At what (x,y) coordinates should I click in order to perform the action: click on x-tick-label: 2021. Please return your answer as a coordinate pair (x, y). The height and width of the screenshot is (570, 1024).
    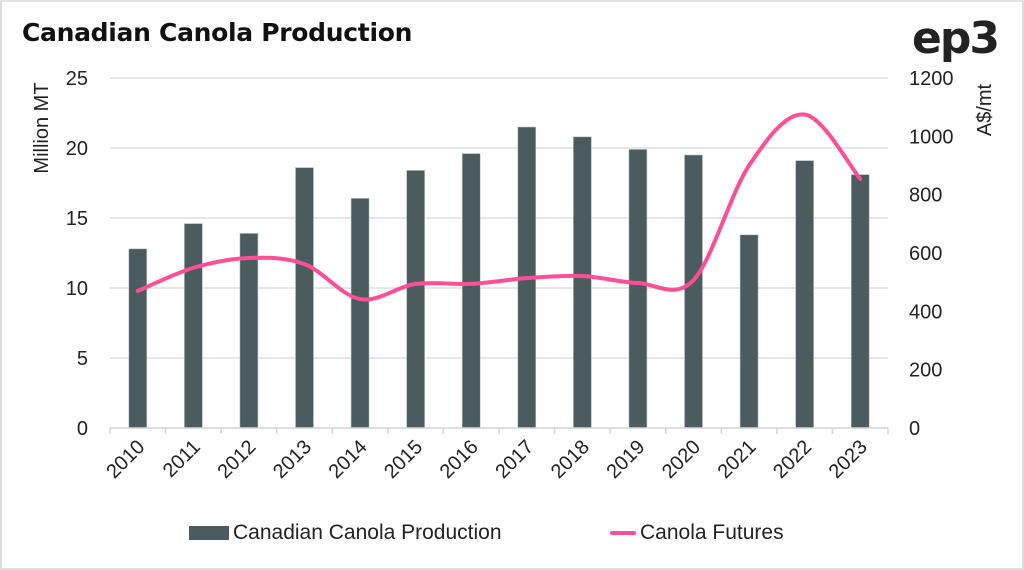
    Looking at the image, I should click on (737, 459).